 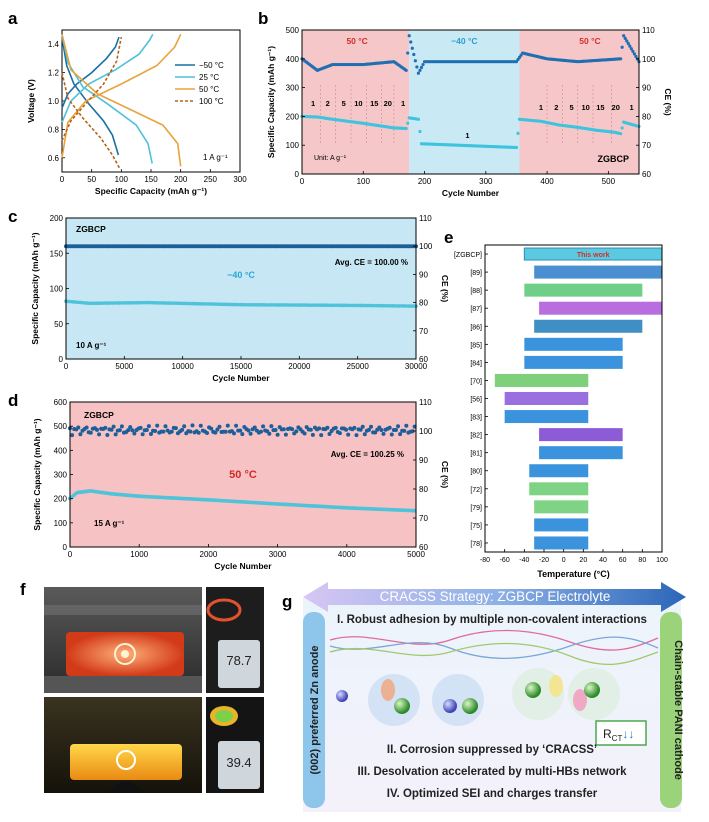 I want to click on rct-arrows: ↓↓, so click(x=628, y=734).